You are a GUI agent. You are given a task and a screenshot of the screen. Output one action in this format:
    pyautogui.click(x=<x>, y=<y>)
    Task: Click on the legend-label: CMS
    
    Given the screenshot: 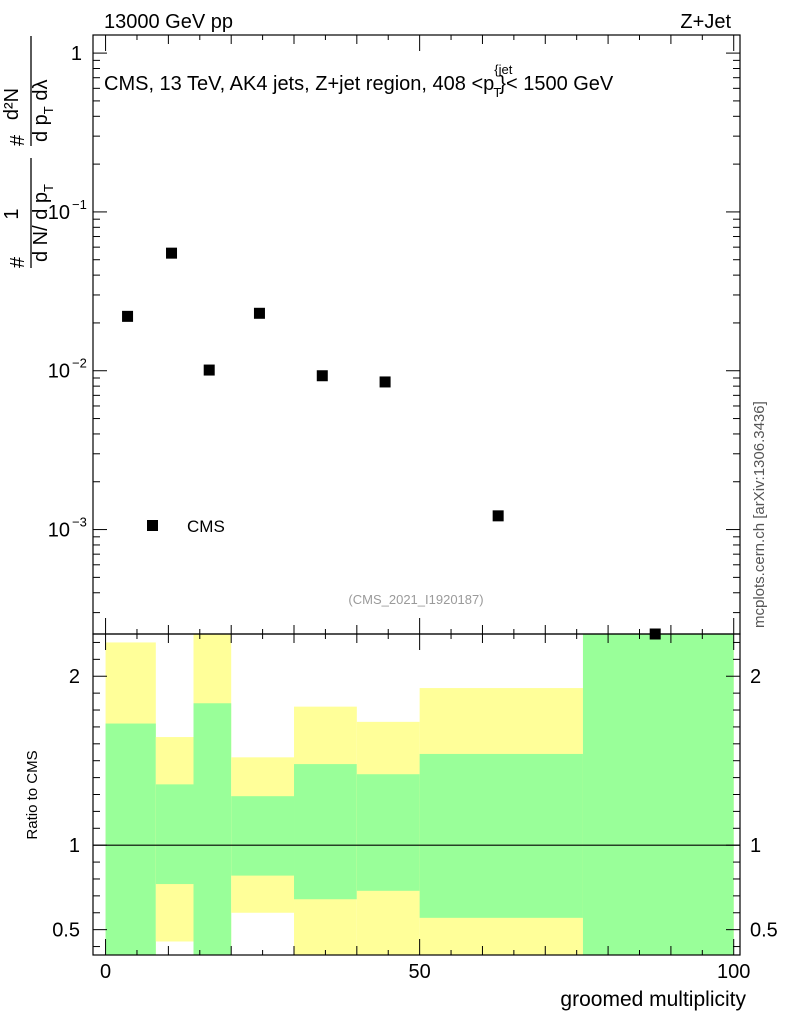 What is the action you would take?
    pyautogui.click(x=206, y=526)
    